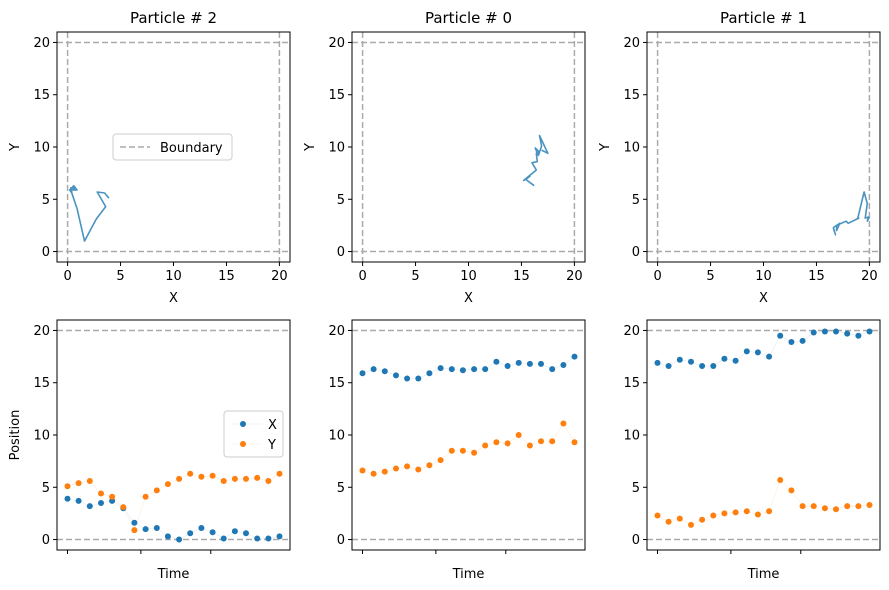  Describe the element at coordinates (763, 147) in the screenshot. I see `axes-frame` at that location.